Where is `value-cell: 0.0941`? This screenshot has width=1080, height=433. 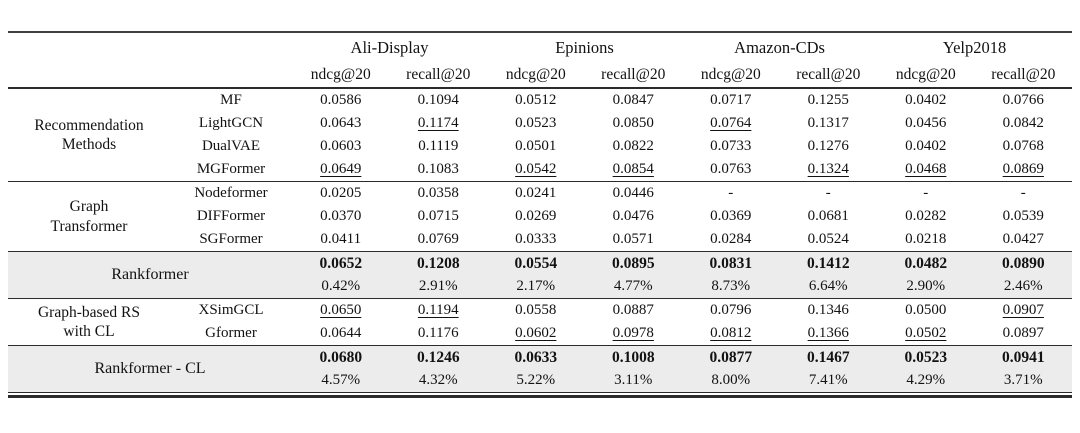
value-cell: 0.0941 is located at coordinates (1023, 357).